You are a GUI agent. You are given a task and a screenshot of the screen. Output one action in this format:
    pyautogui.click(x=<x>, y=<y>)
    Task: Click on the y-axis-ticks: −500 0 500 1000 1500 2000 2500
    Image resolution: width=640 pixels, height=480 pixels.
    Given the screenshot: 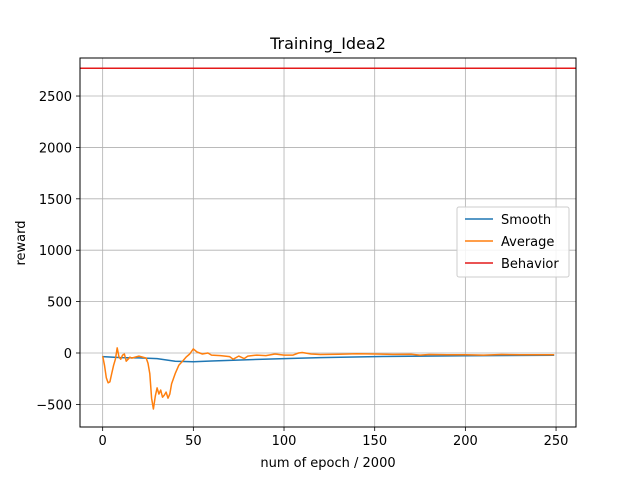 What is the action you would take?
    pyautogui.click(x=58, y=251)
    